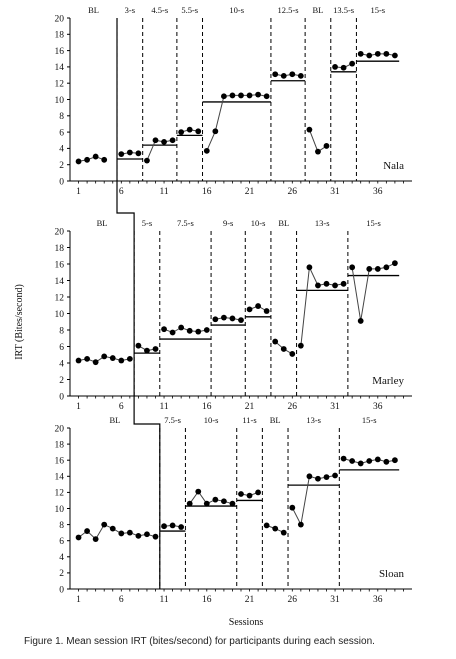 This screenshot has height=659, width=456. I want to click on y-tick-label: 8, so click(61, 526).